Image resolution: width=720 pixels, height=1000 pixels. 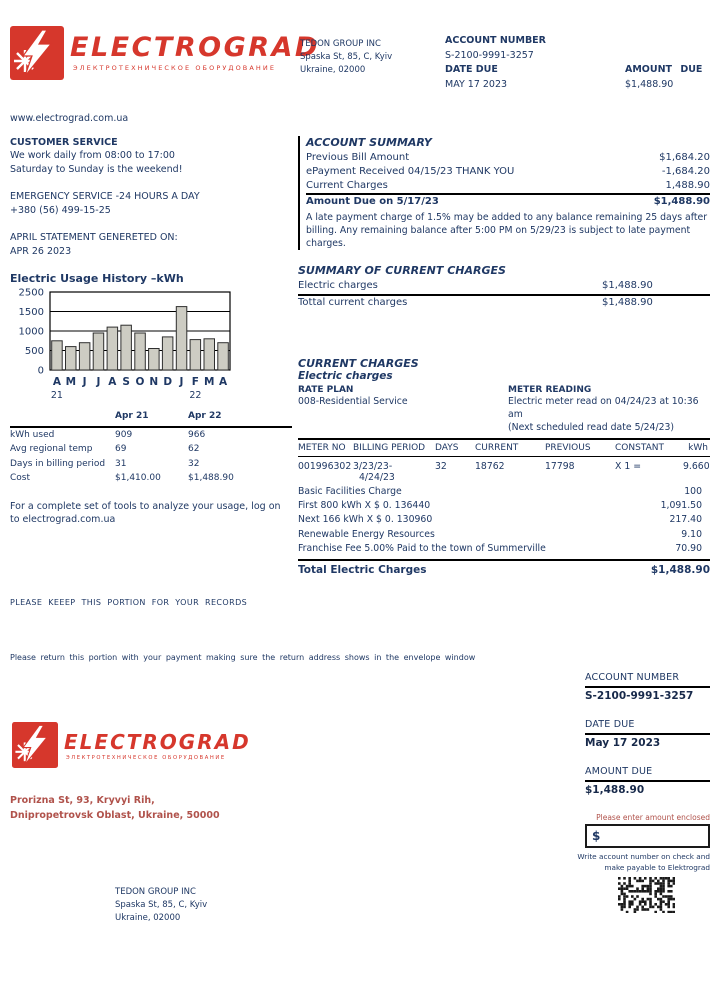 I want to click on website-link: www.electrograd.com.ua, so click(x=69, y=118).